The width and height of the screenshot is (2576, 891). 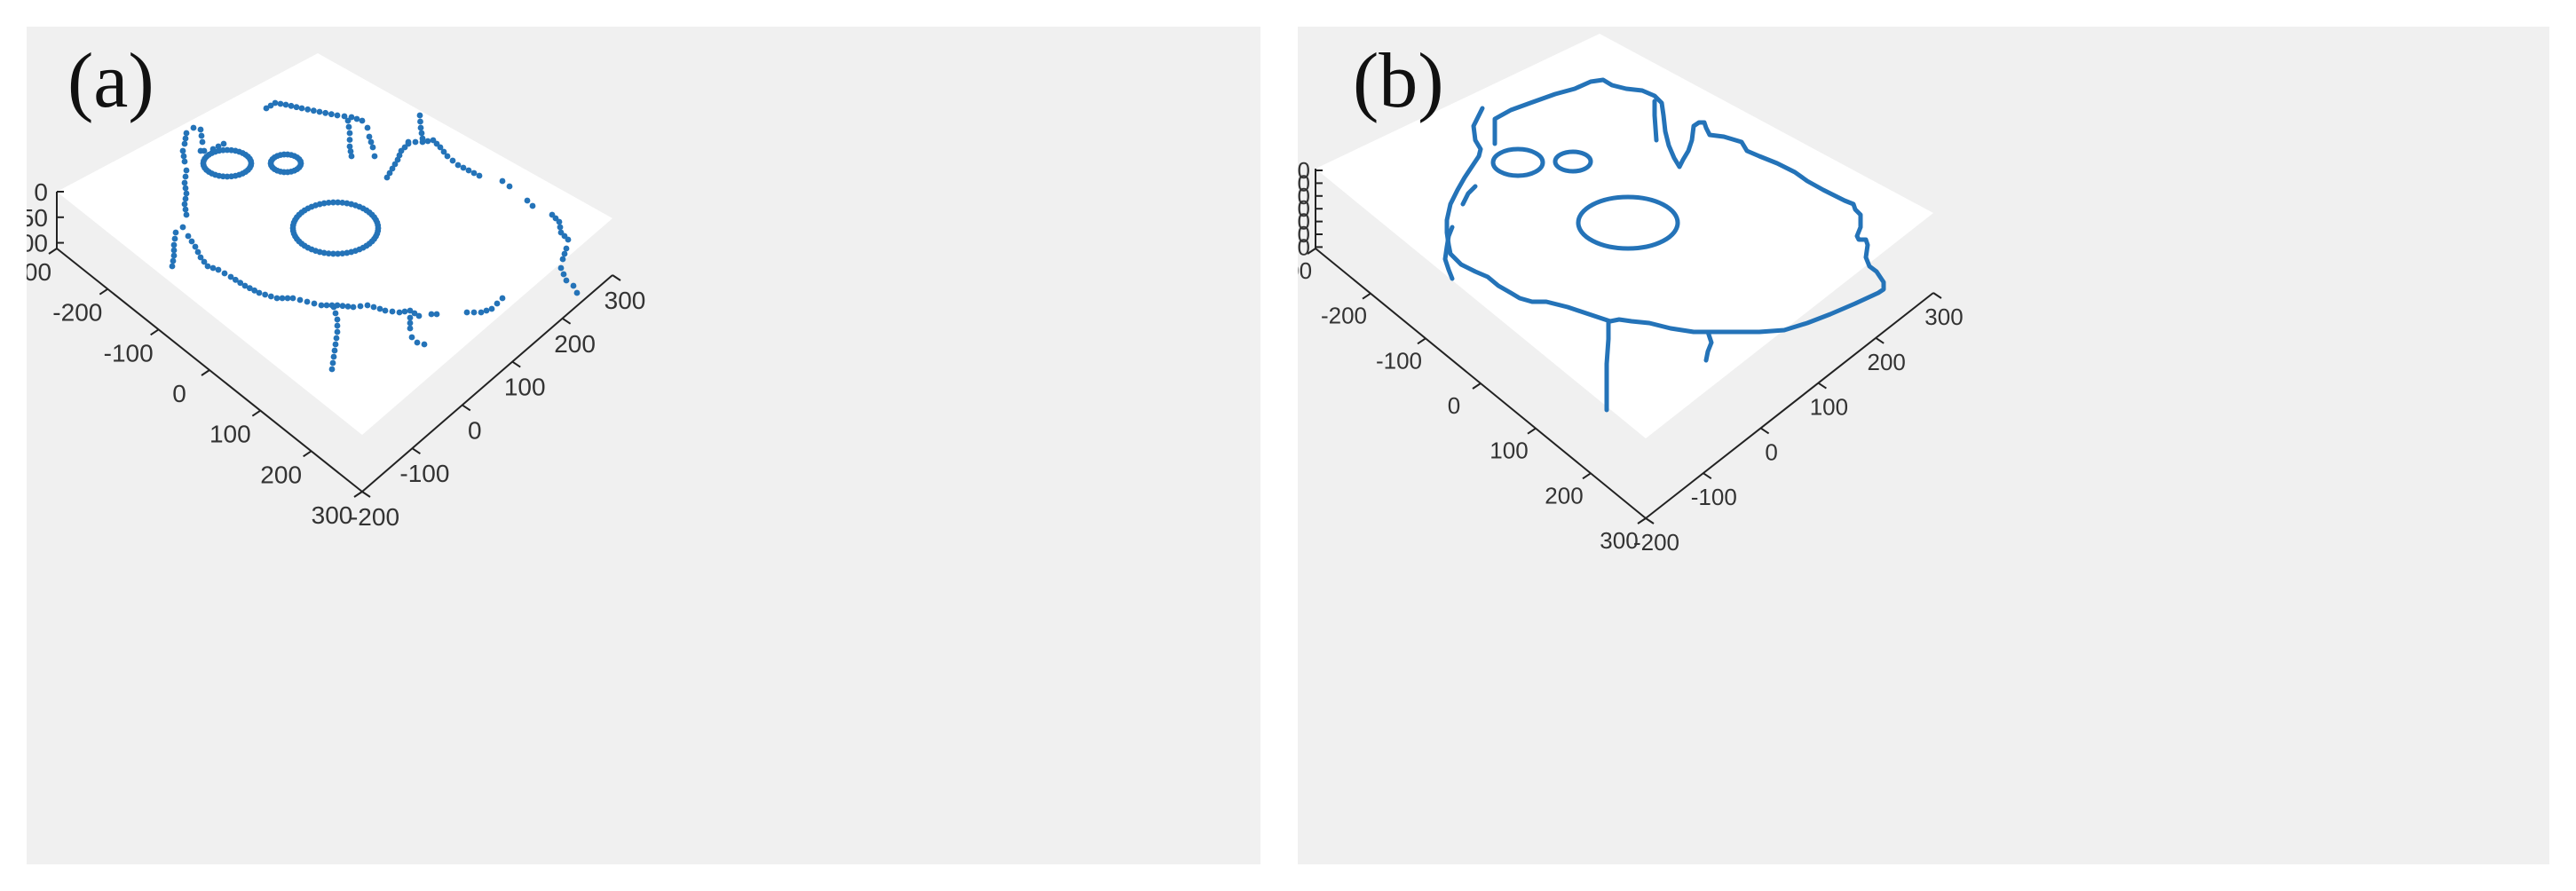 What do you see at coordinates (1628, 222) in the screenshot?
I see `large-circle-line` at bounding box center [1628, 222].